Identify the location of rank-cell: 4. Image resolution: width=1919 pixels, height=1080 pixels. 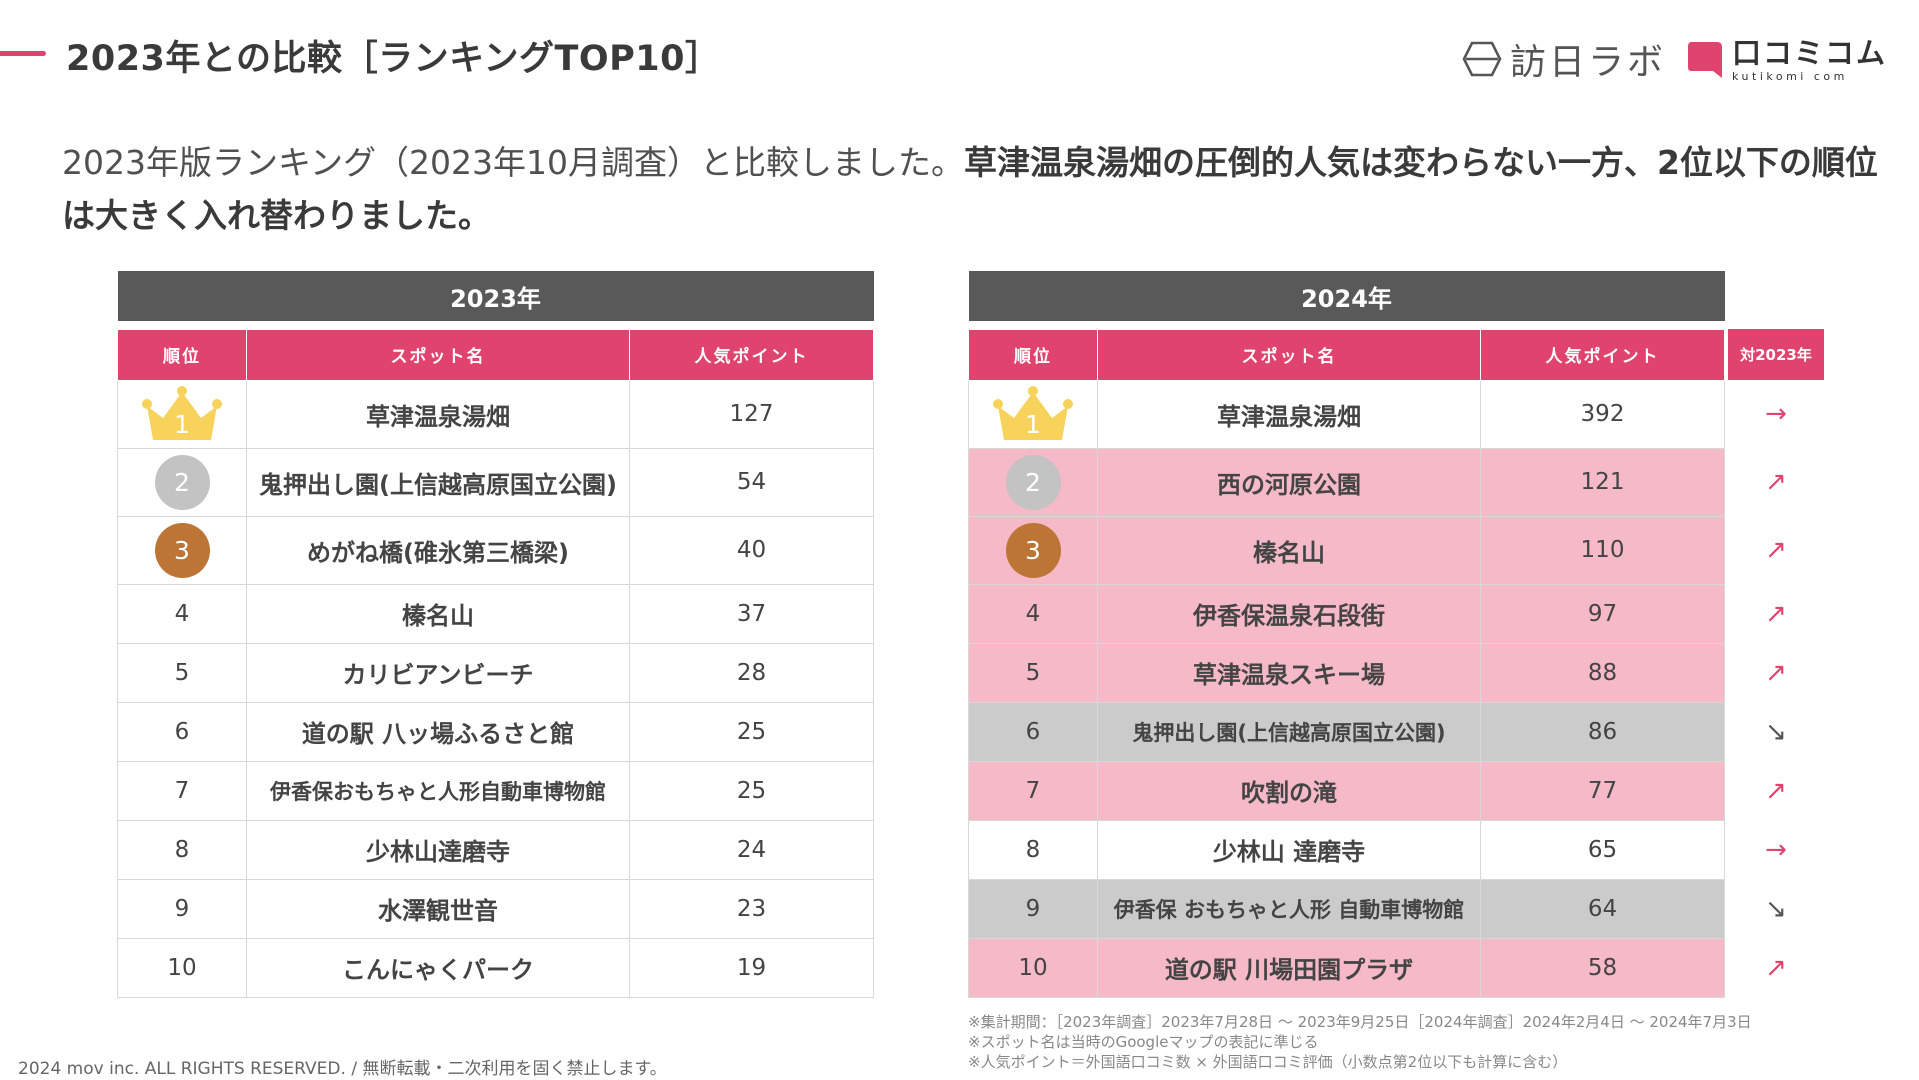
(182, 613).